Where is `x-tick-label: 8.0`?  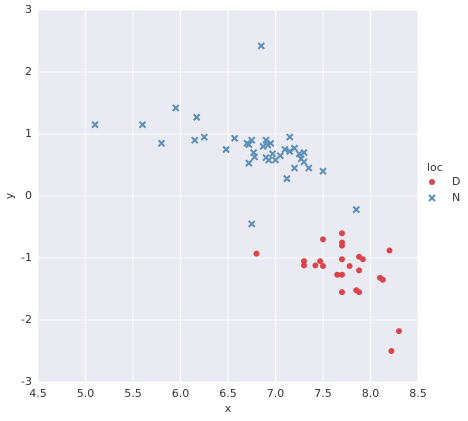
x-tick-label: 8.0 is located at coordinates (371, 393).